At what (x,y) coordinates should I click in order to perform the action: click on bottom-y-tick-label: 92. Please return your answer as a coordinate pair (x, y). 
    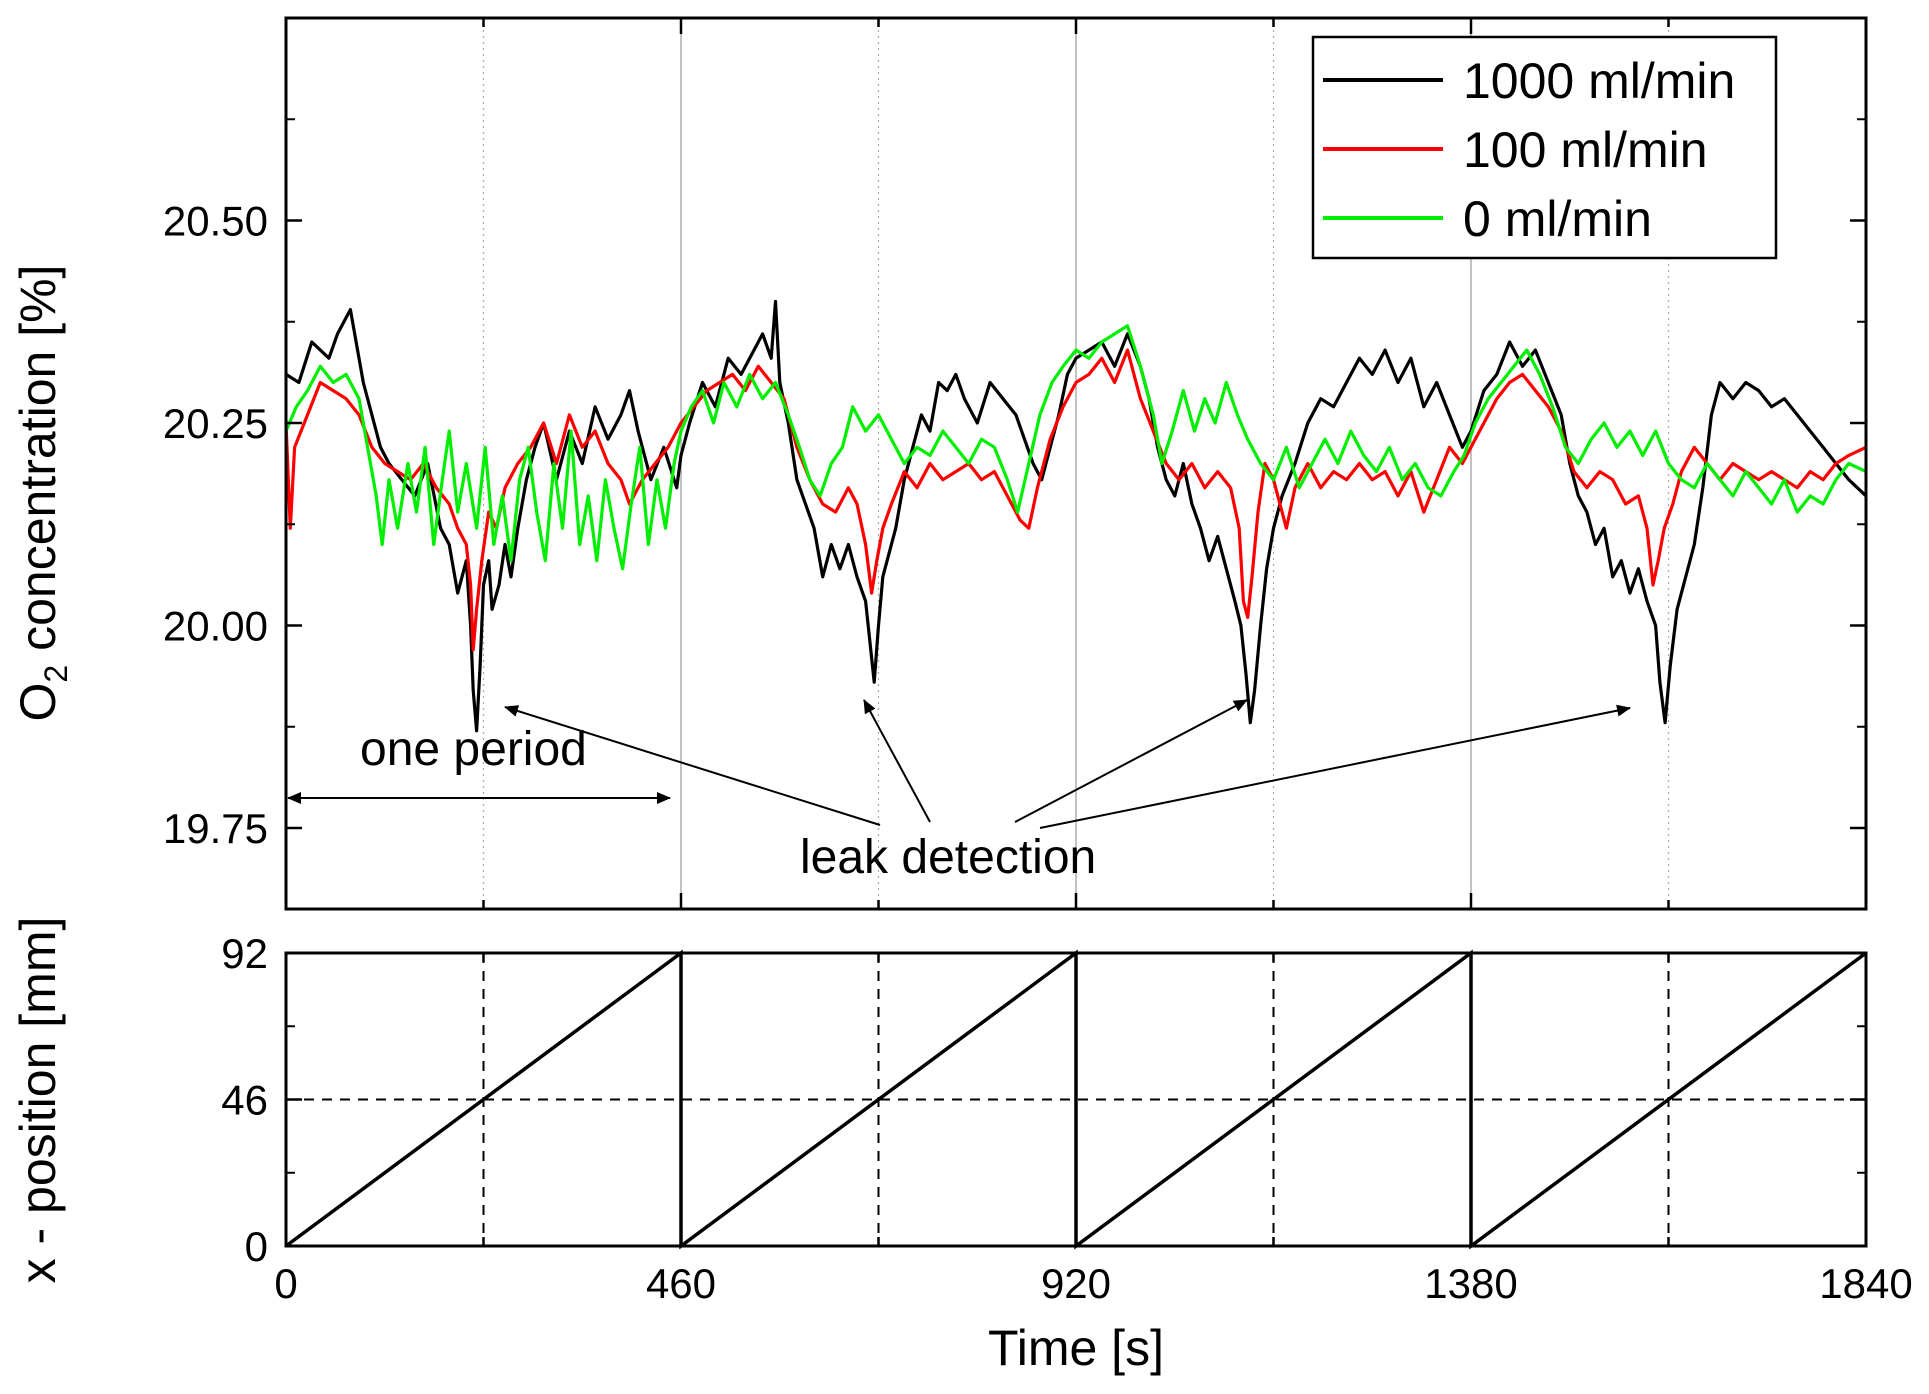
    Looking at the image, I should click on (244, 953).